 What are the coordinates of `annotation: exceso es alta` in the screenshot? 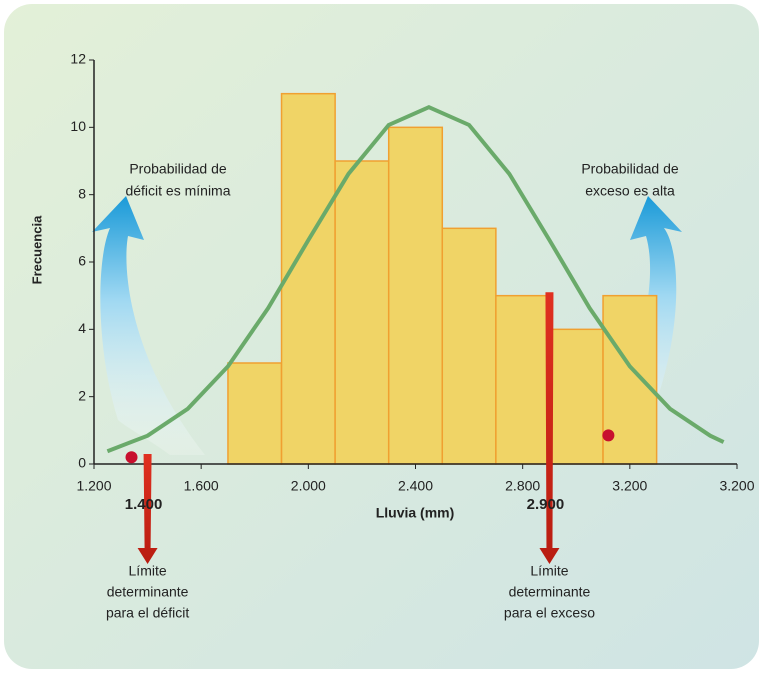 It's located at (630, 191).